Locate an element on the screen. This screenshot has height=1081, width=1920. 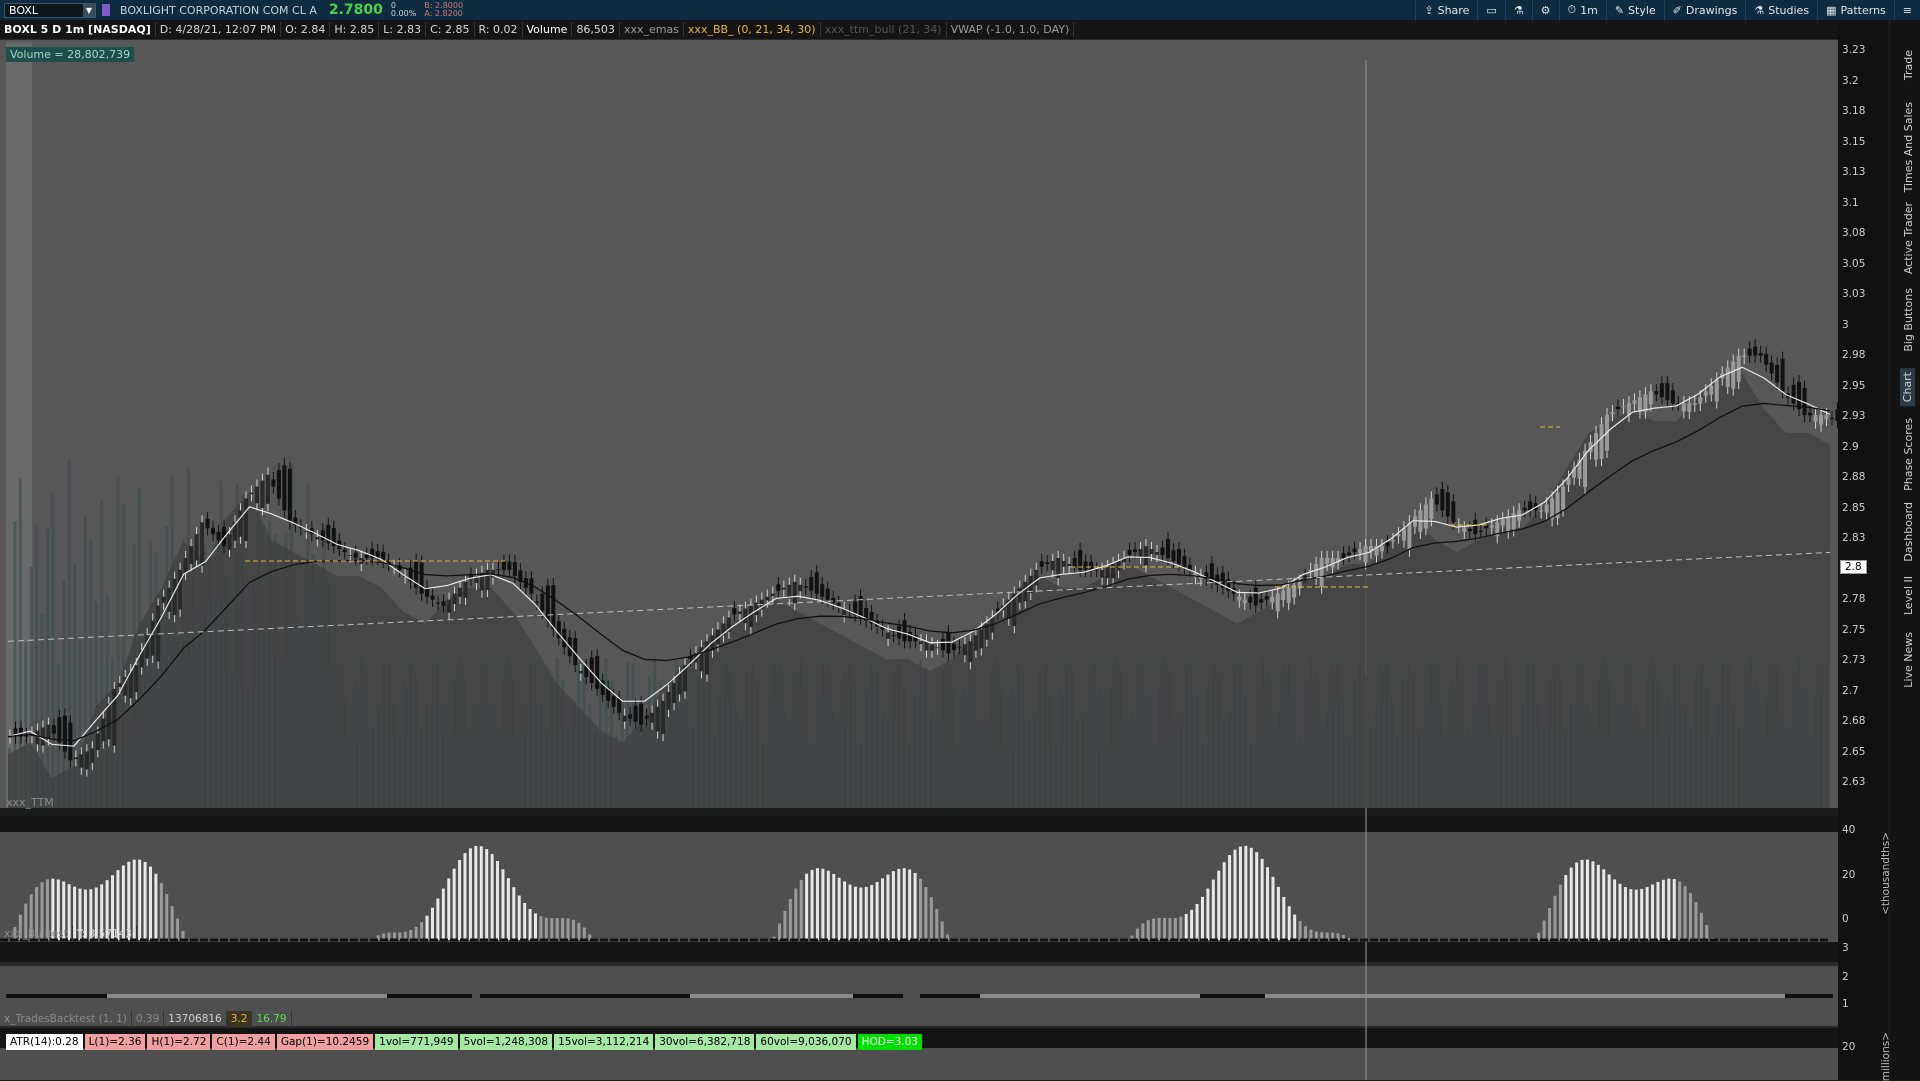
study-vwap: VWAP (-1.0, 1.0, DAY) is located at coordinates (1011, 29).